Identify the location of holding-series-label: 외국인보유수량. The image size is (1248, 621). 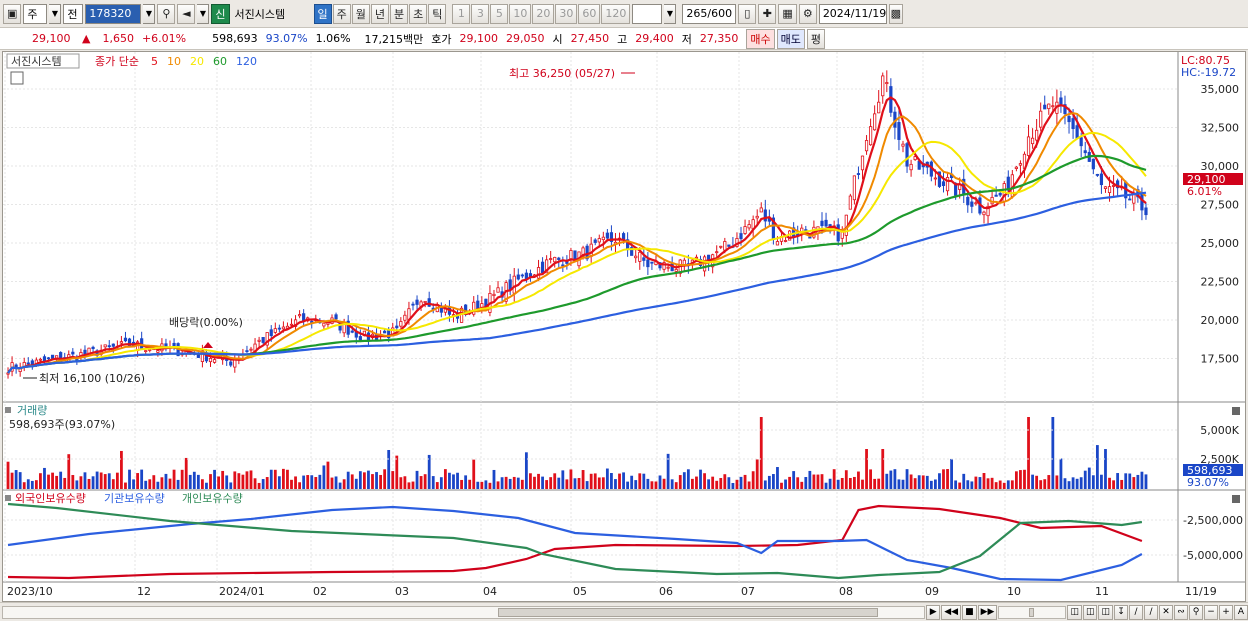
(50, 498).